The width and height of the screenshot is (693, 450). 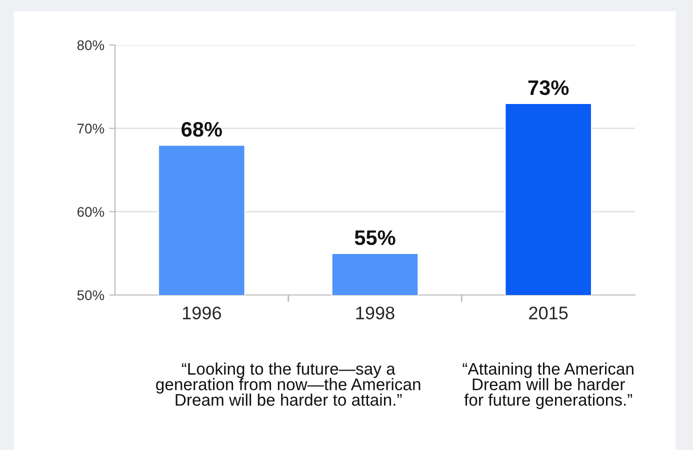 What do you see at coordinates (201, 313) in the screenshot?
I see `x-tick-label: 1996` at bounding box center [201, 313].